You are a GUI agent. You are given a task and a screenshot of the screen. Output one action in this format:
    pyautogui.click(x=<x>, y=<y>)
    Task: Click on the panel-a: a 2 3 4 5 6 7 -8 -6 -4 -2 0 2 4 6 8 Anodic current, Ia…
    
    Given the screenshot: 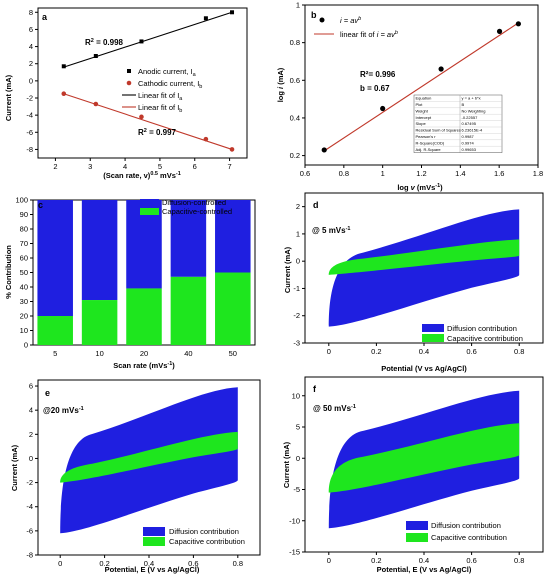 What is the action you would take?
    pyautogui.click(x=126, y=93)
    